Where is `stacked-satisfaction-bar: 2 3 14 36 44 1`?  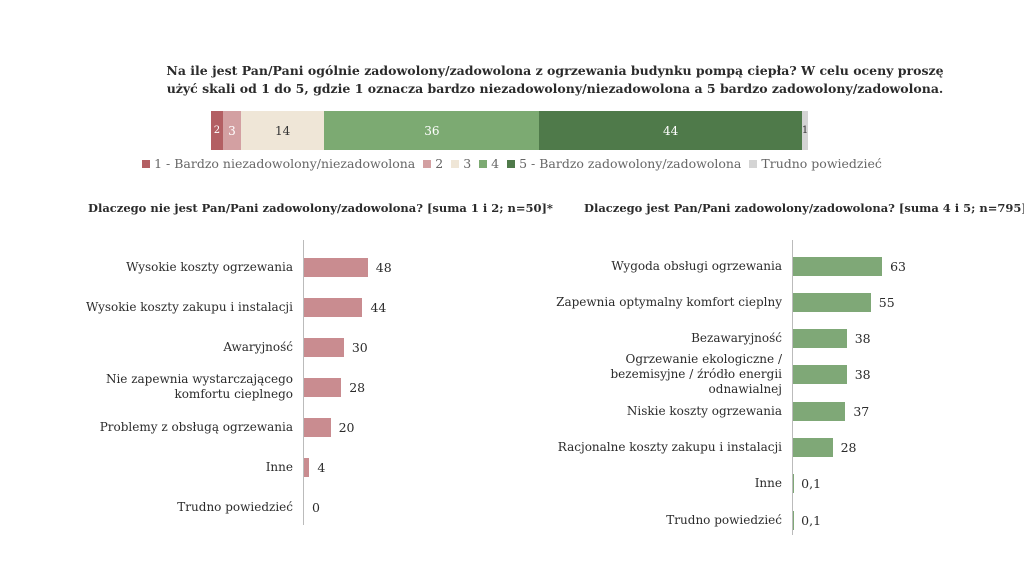 stacked-satisfaction-bar: 2 3 14 36 44 1 is located at coordinates (509, 130).